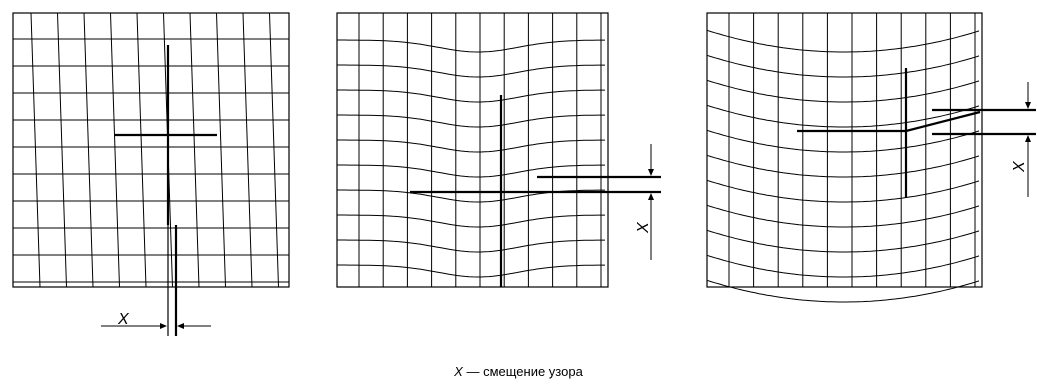 This screenshot has height=387, width=1037. I want to click on caption-text: — смещение узора, so click(522, 371).